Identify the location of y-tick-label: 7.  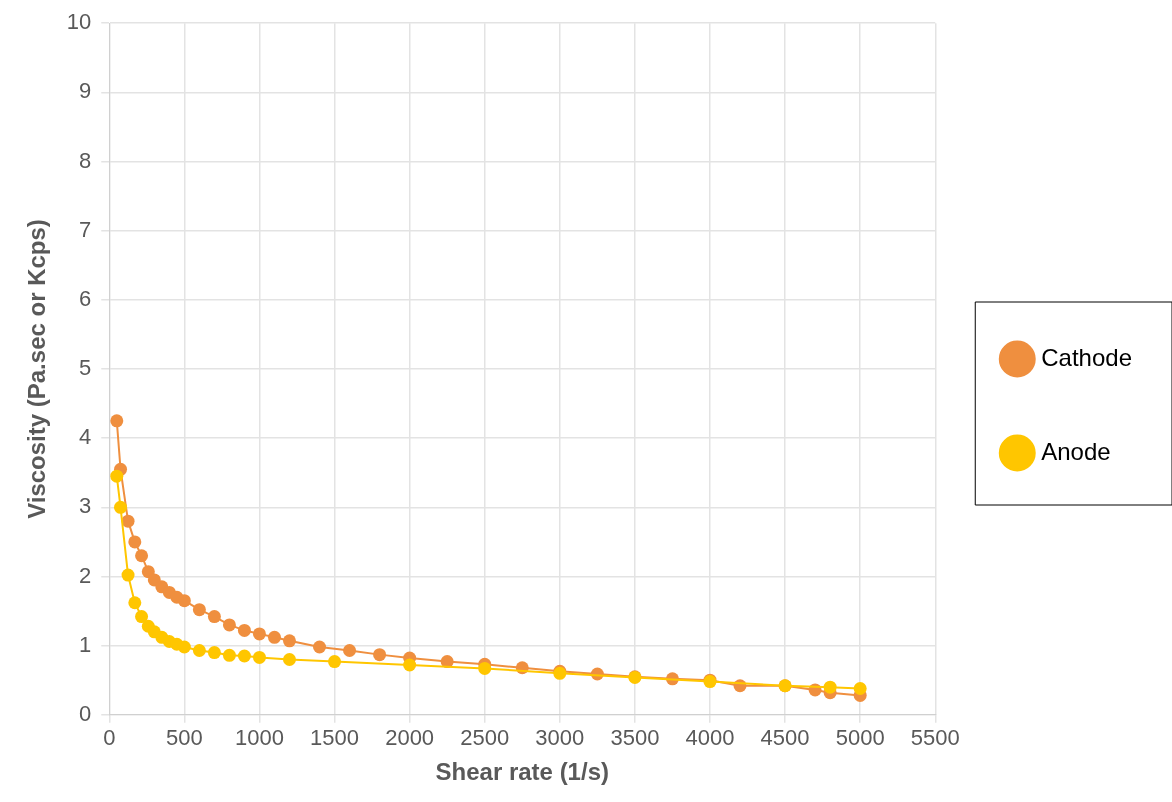
(85, 229).